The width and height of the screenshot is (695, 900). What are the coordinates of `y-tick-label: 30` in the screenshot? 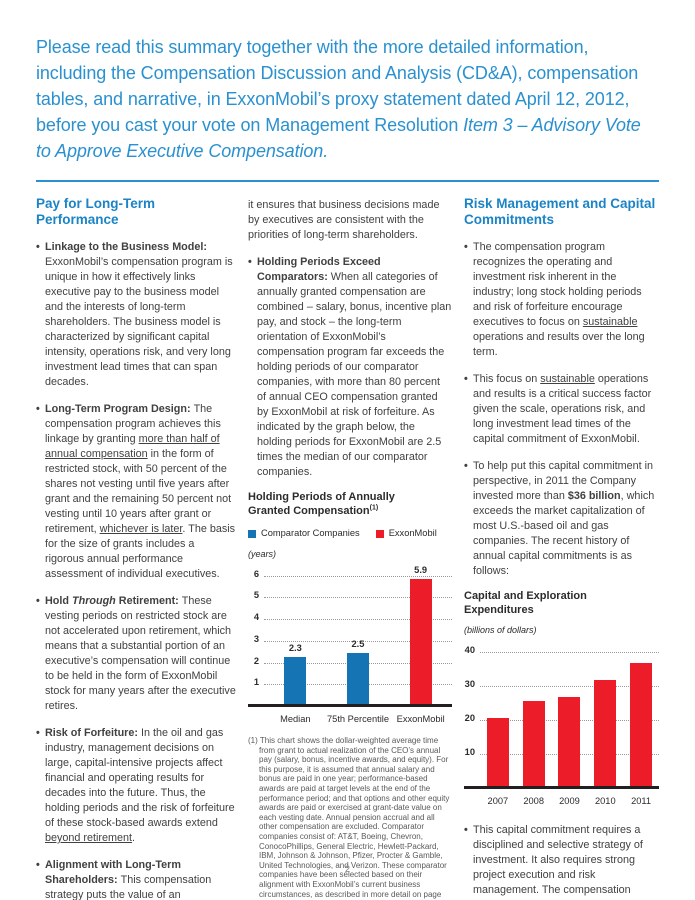 It's located at (469, 684).